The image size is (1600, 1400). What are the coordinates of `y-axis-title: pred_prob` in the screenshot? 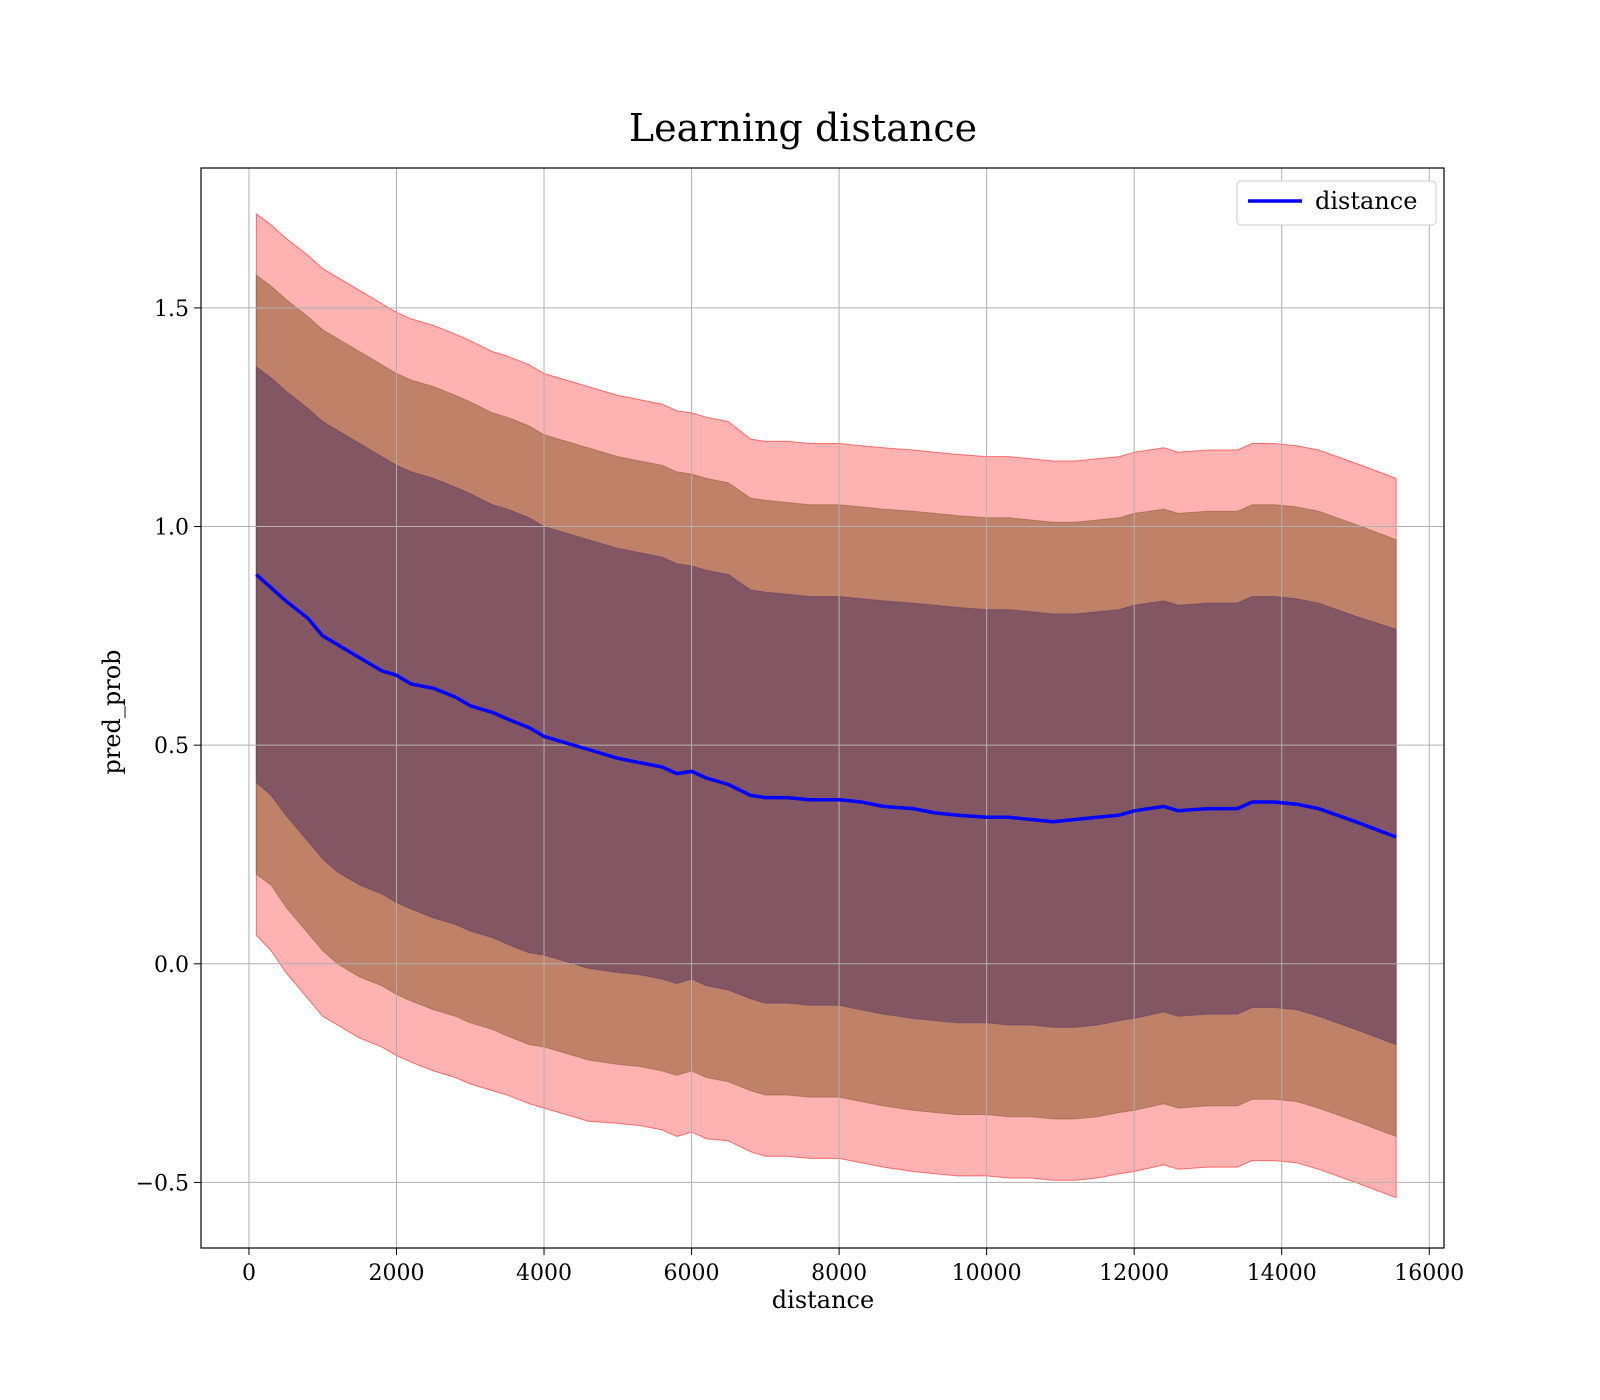 It's located at (112, 711).